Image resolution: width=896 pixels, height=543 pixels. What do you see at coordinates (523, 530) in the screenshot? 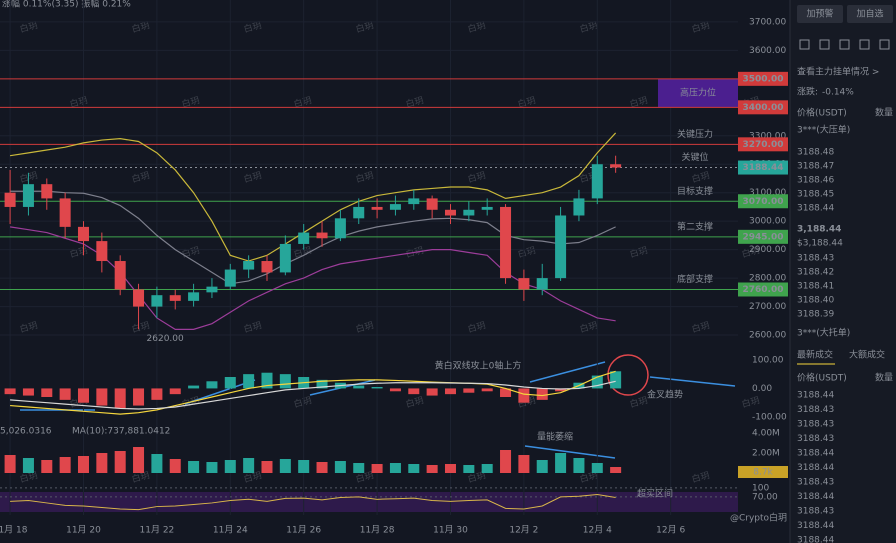
I see `x-tick-label: 12月 2` at bounding box center [523, 530].